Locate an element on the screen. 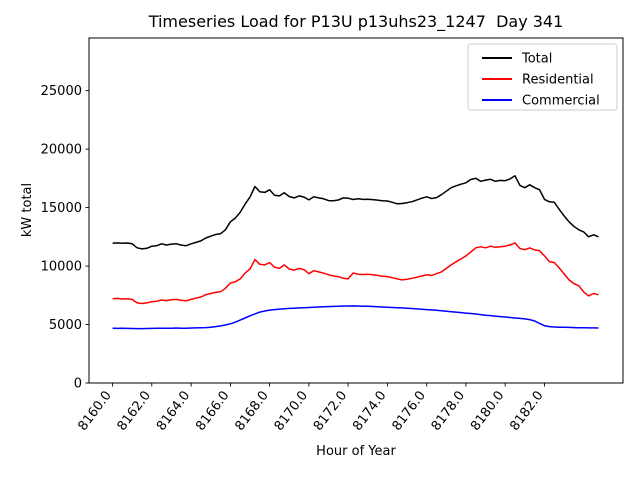  series-line-commercial is located at coordinates (355, 317).